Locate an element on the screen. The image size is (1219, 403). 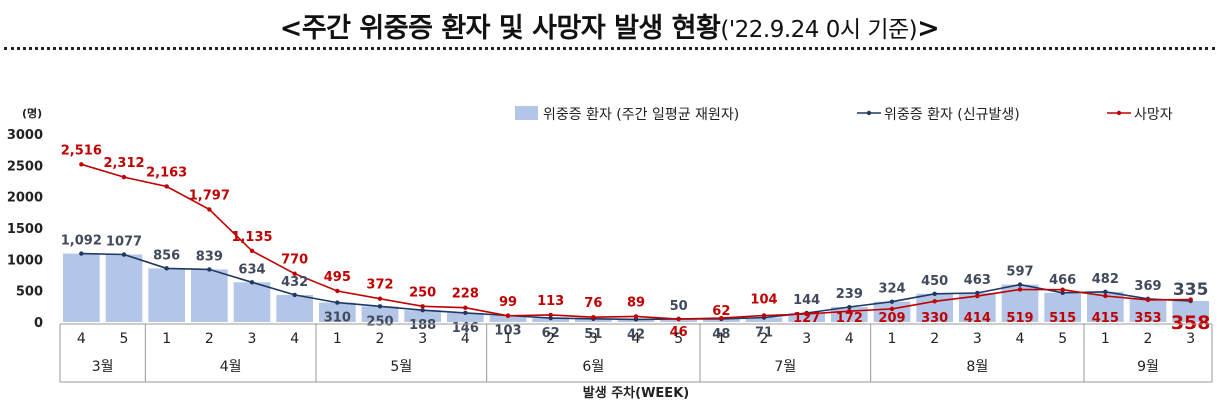
severe-data-label: 1,092 is located at coordinates (81, 241).